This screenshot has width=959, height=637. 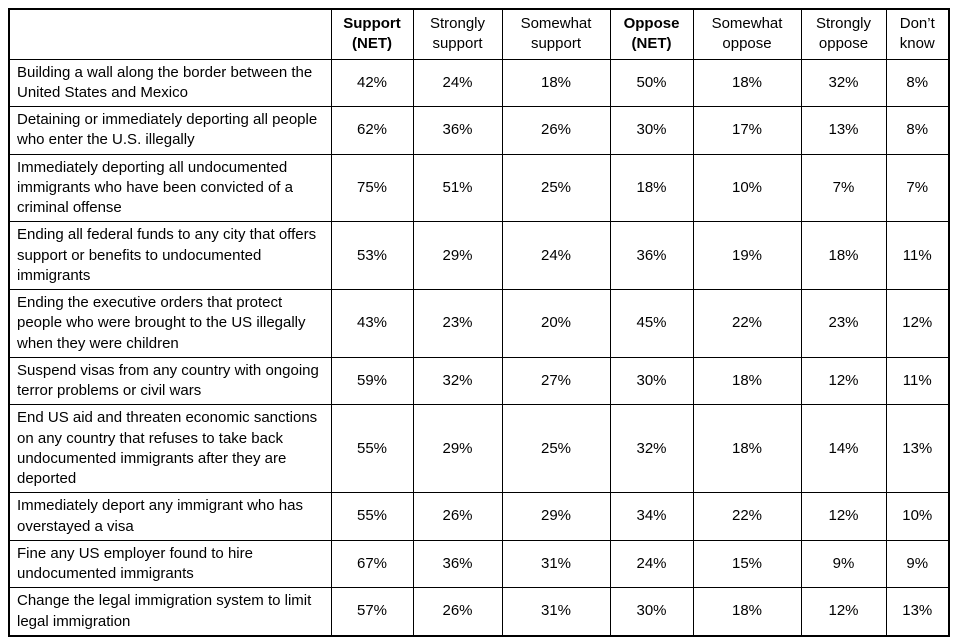 What do you see at coordinates (457, 188) in the screenshot?
I see `value-cell: 51%` at bounding box center [457, 188].